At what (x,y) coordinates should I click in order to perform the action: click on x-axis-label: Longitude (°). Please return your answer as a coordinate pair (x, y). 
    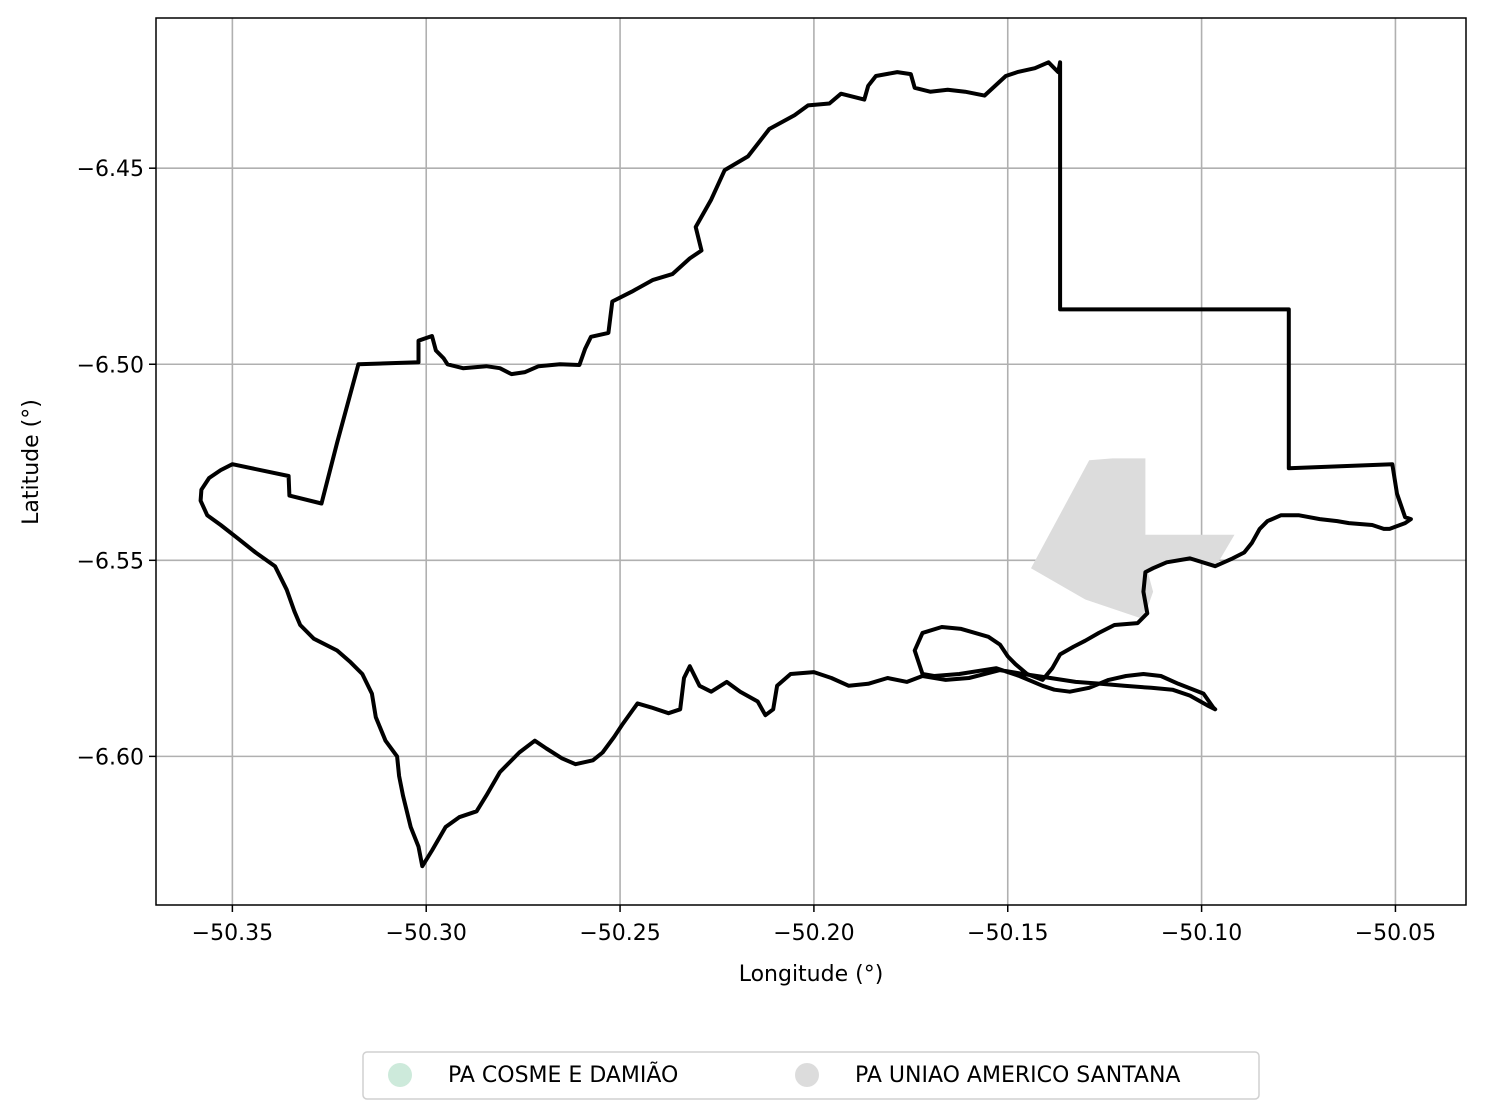
    Looking at the image, I should click on (811, 974).